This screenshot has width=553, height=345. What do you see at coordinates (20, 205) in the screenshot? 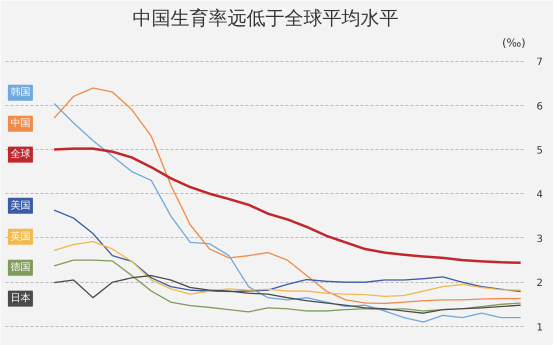
I see `text: 美国` at bounding box center [20, 205].